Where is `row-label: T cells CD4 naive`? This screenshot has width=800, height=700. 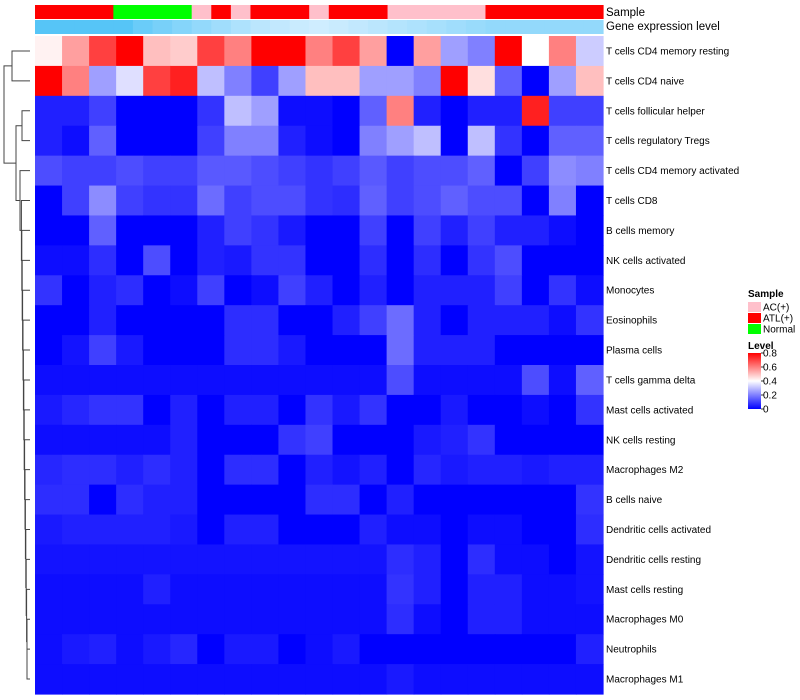
row-label: T cells CD4 naive is located at coordinates (645, 81).